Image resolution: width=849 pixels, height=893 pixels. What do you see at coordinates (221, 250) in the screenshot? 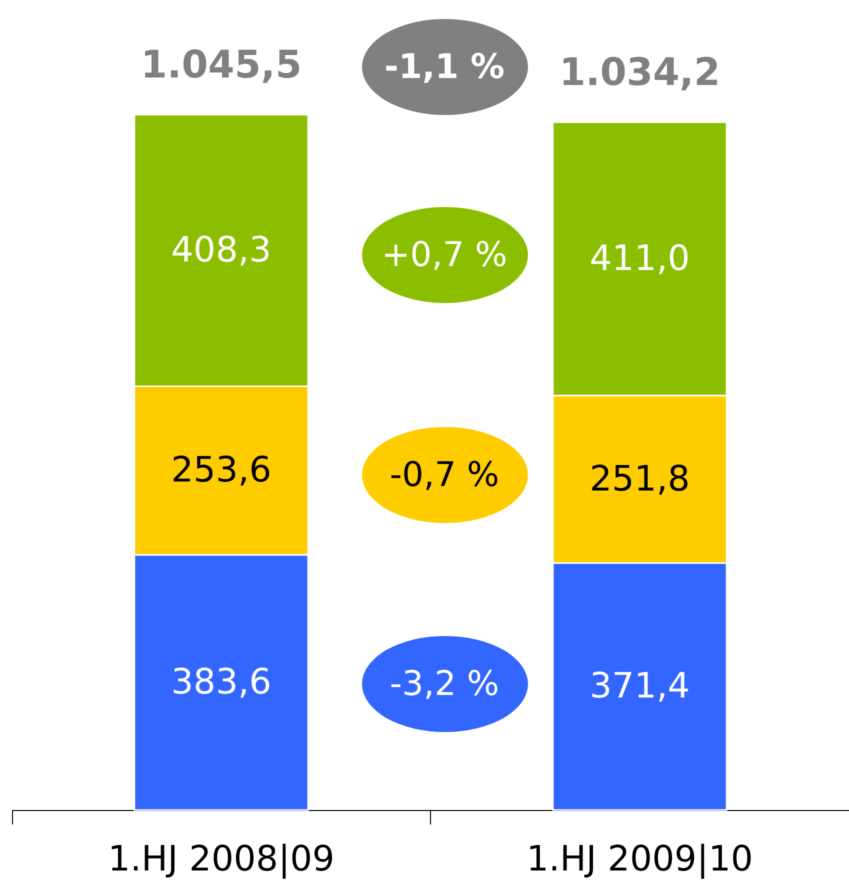
I see `data-label: 408,3` at bounding box center [221, 250].